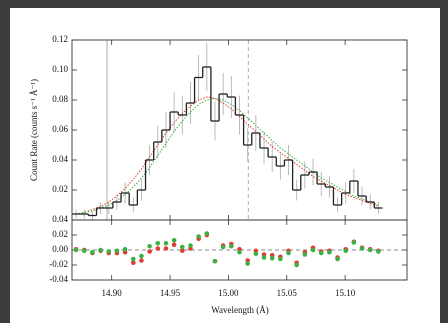  I want to click on y-tick-label: 0.08, so click(60, 99).